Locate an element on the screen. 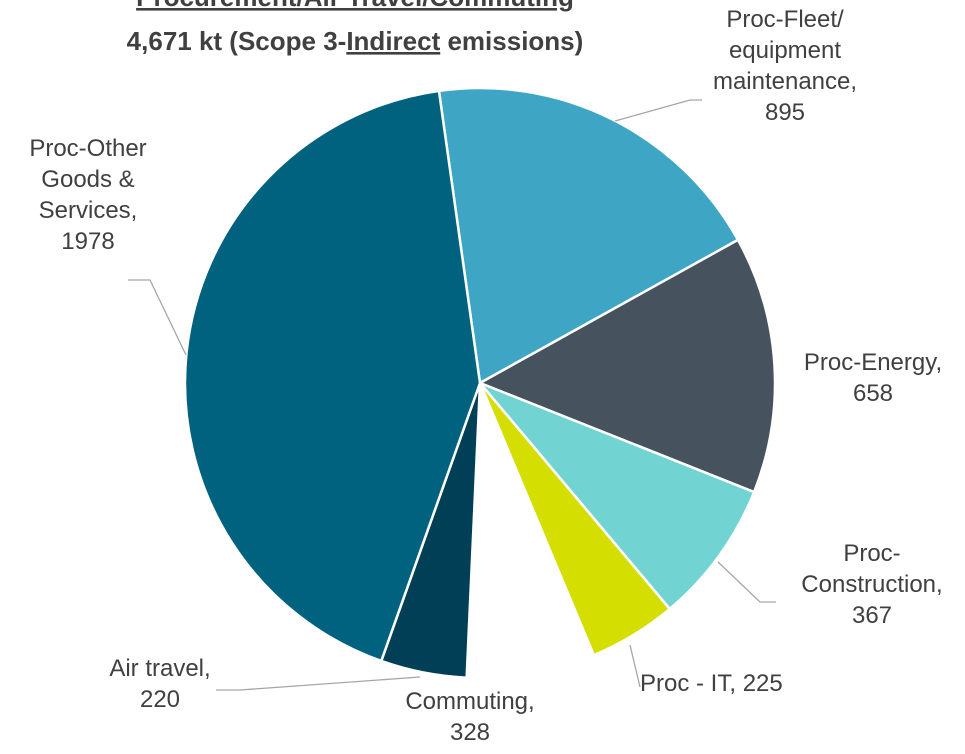  chart-subtitle: 4,671 kt (Scope 3-Indirect emissions) is located at coordinates (355, 41).